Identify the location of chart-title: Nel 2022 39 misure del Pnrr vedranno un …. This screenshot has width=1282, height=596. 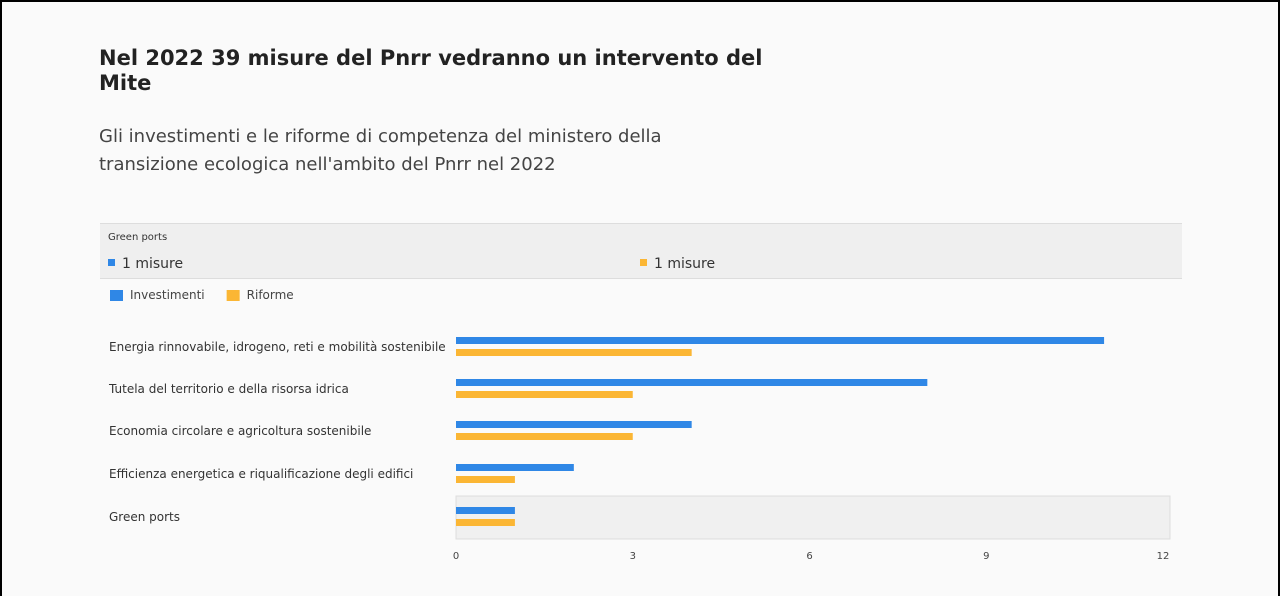
(431, 70).